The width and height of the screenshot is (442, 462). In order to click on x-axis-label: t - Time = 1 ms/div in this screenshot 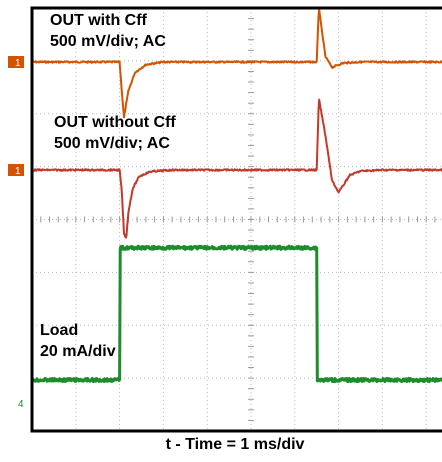, I will do `click(235, 444)`.